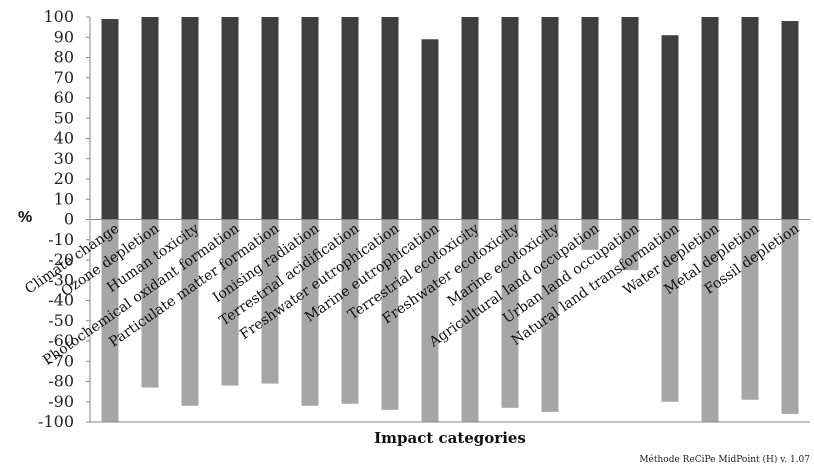 The image size is (814, 469). Describe the element at coordinates (61, 279) in the screenshot. I see `y-tick-label: -30` at that location.